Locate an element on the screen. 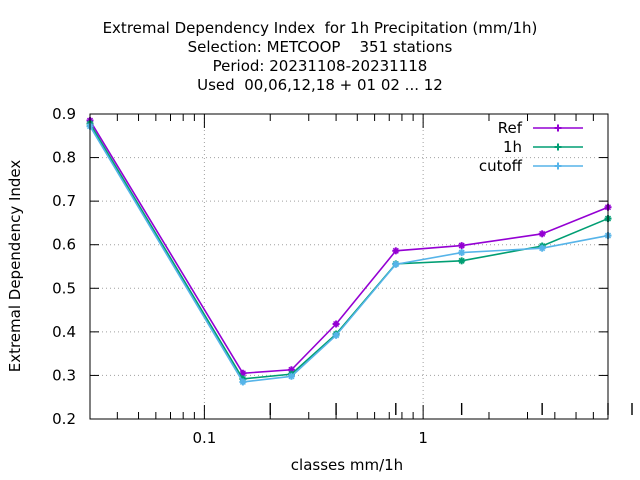 Image resolution: width=640 pixels, height=480 pixels. y-tick-label: 0.4 is located at coordinates (64, 332).